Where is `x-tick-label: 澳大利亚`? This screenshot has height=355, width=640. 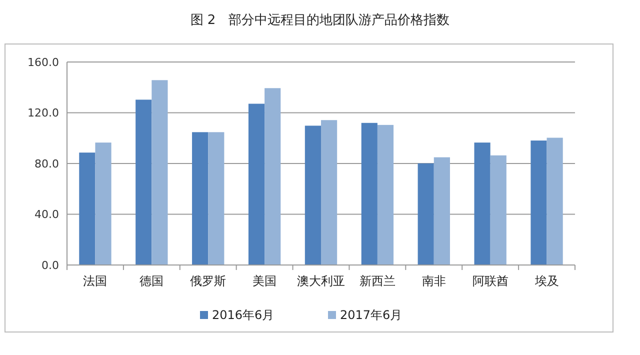
x-tick-label: 澳大利亚 is located at coordinates (321, 281).